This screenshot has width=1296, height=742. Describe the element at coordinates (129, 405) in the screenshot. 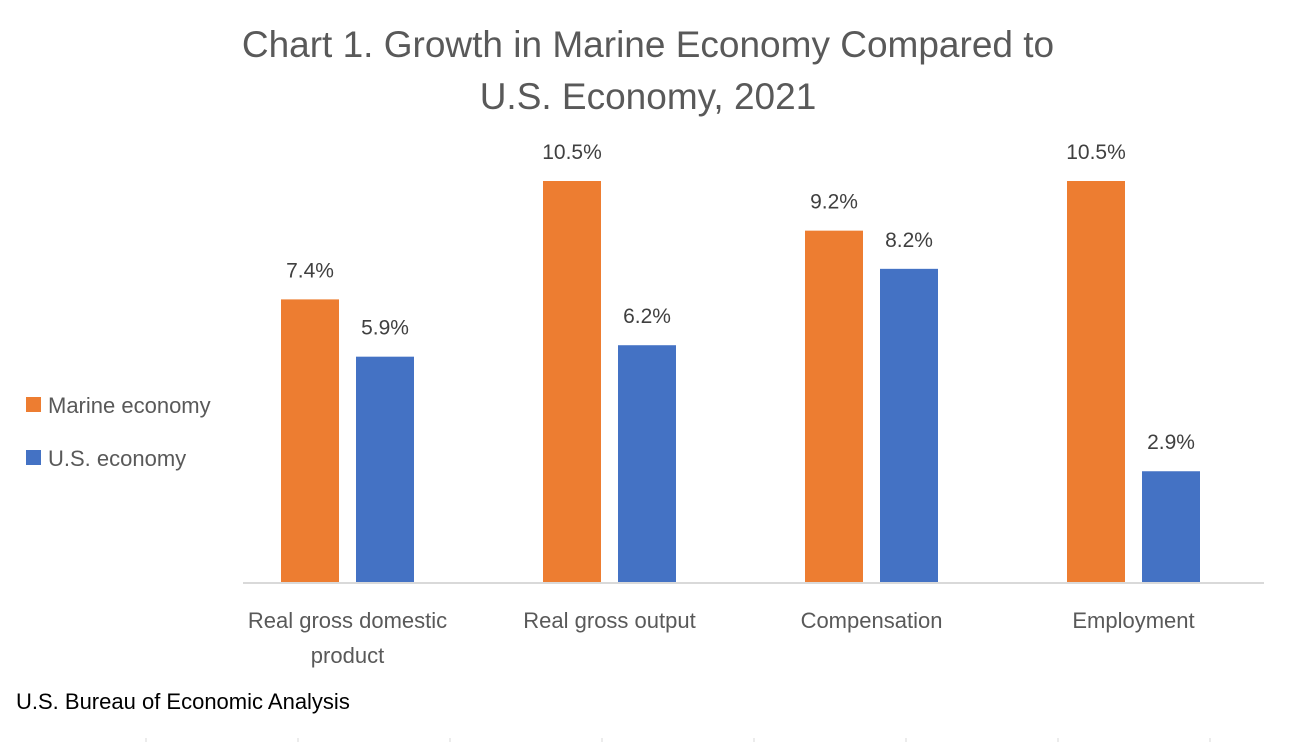

I see `legend-label-1: Marine economy` at that location.